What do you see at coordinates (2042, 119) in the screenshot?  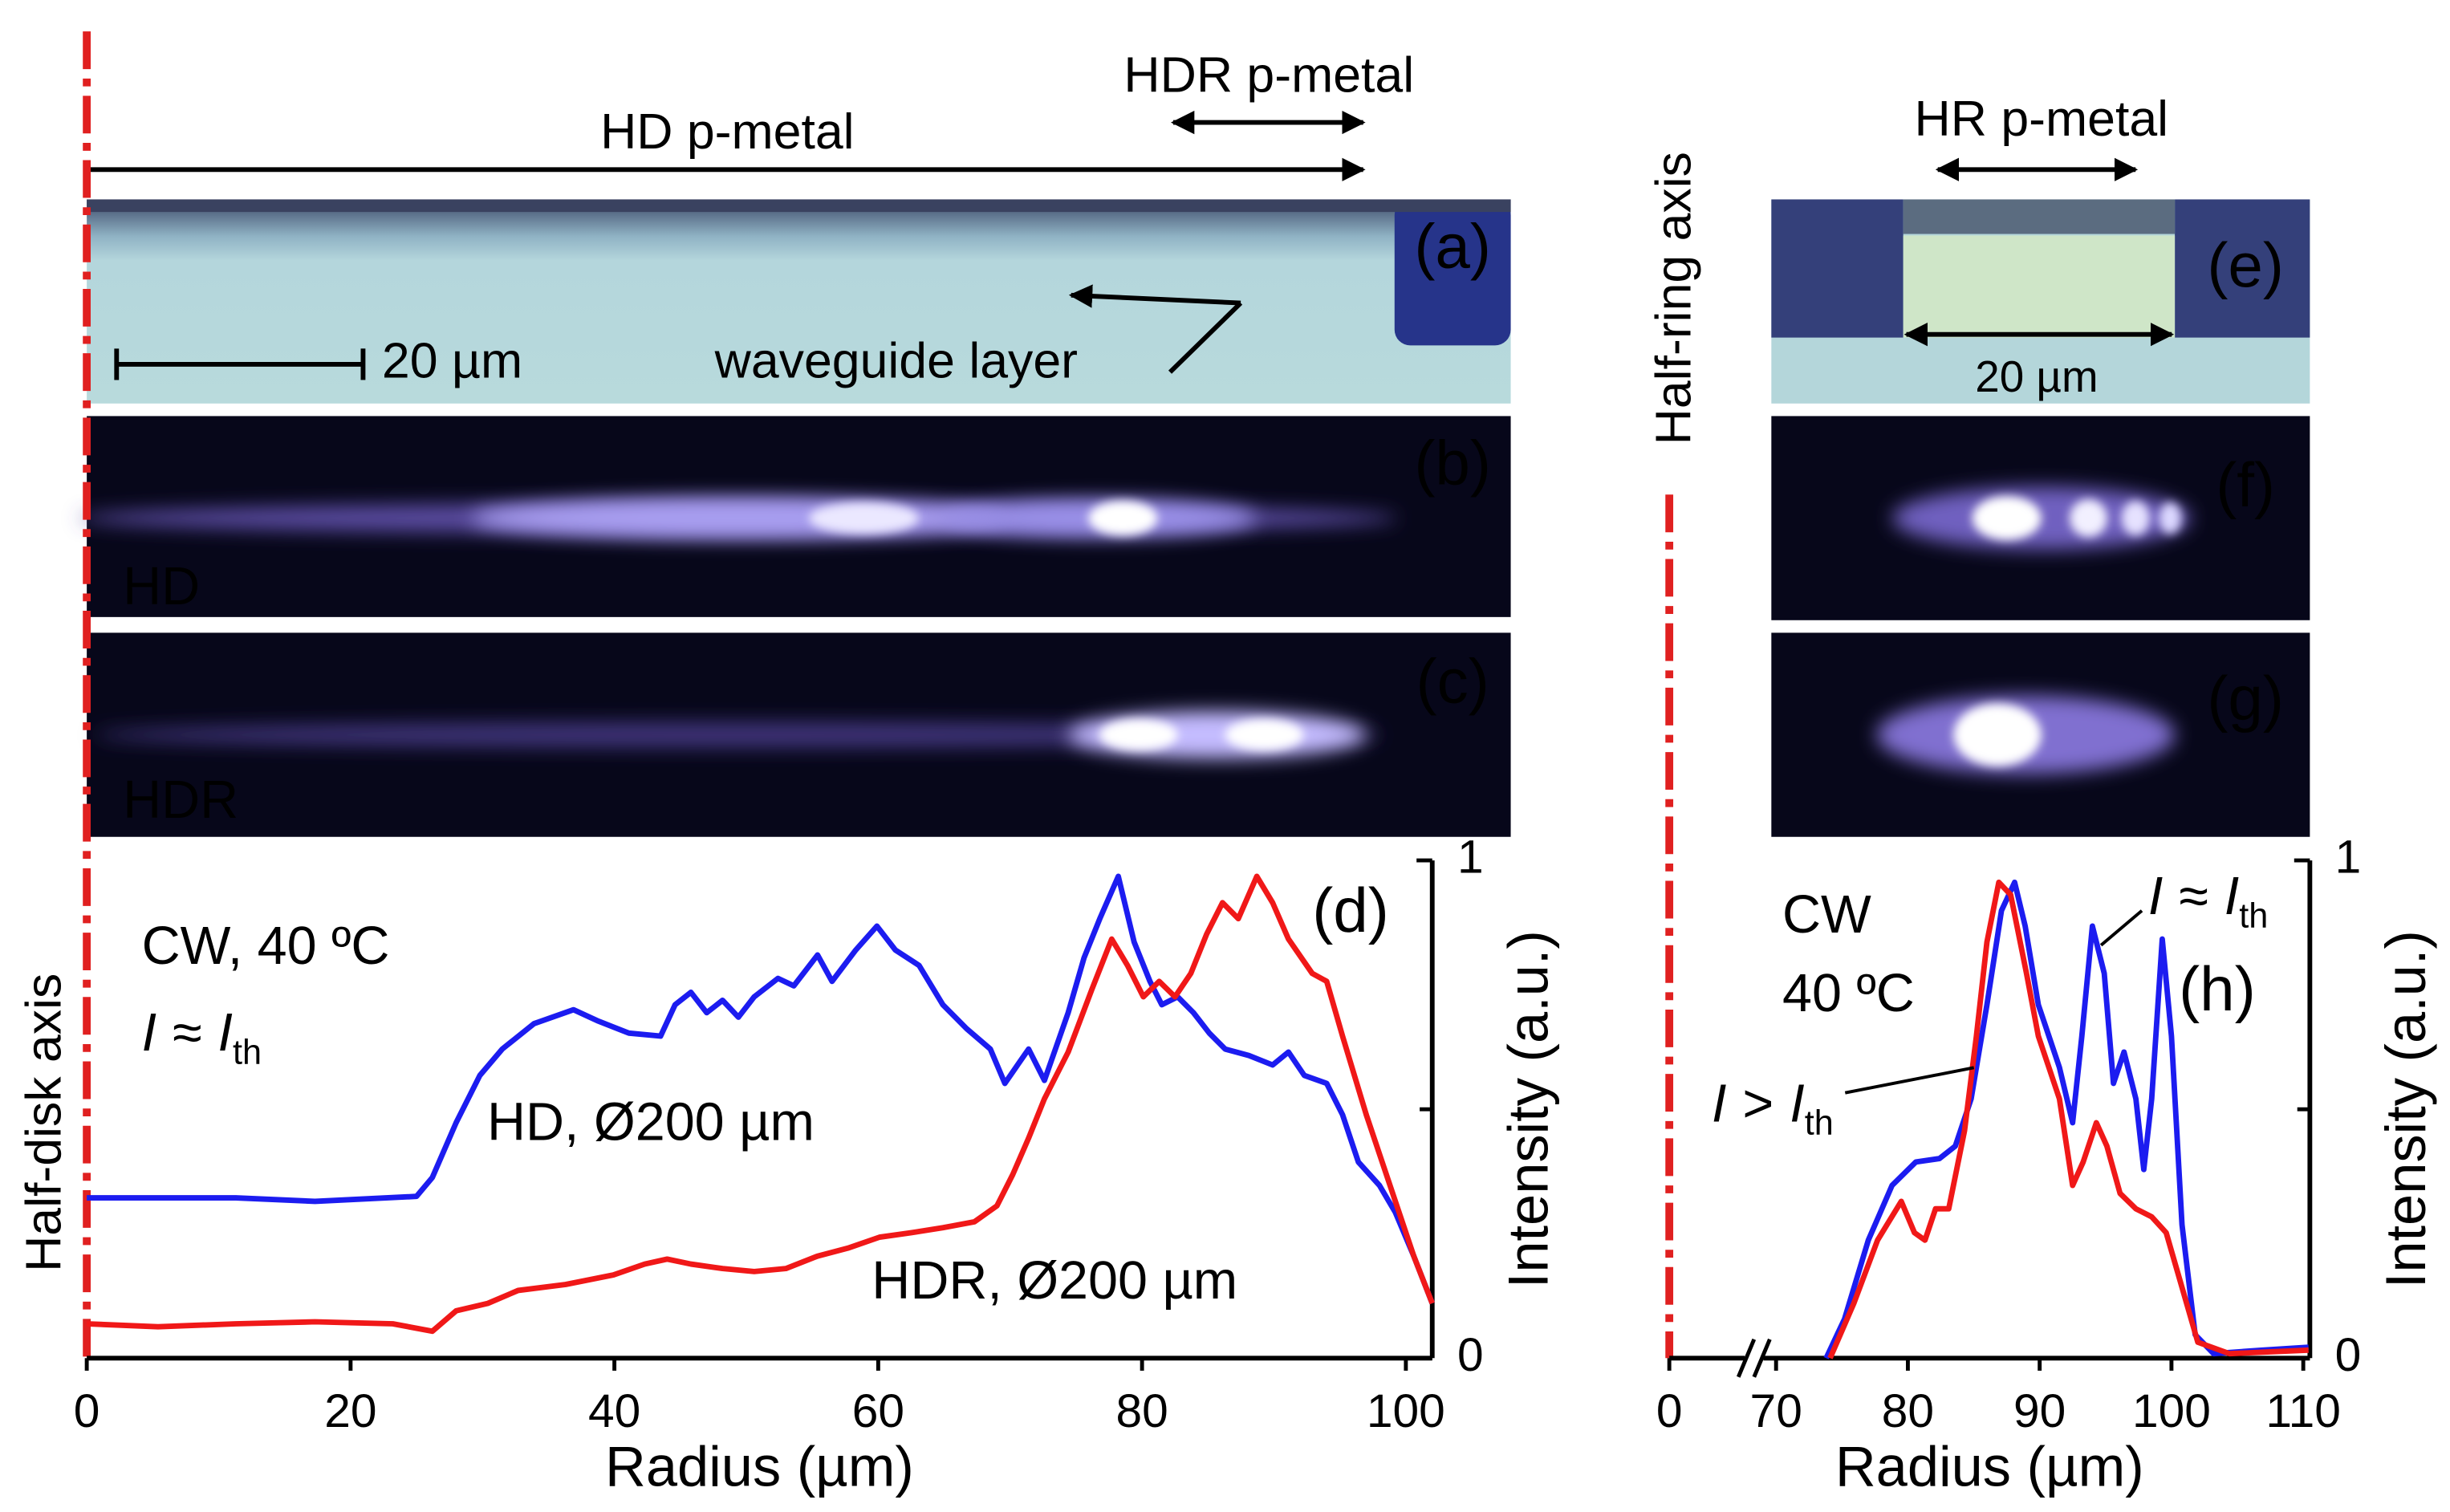 I see `label: HR p-metal` at bounding box center [2042, 119].